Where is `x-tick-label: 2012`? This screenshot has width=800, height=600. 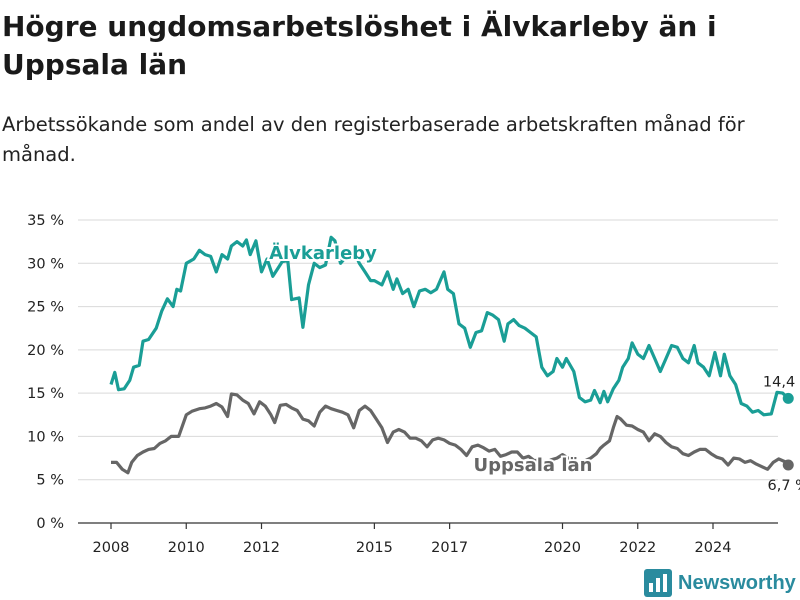 x-tick-label: 2012 is located at coordinates (261, 548).